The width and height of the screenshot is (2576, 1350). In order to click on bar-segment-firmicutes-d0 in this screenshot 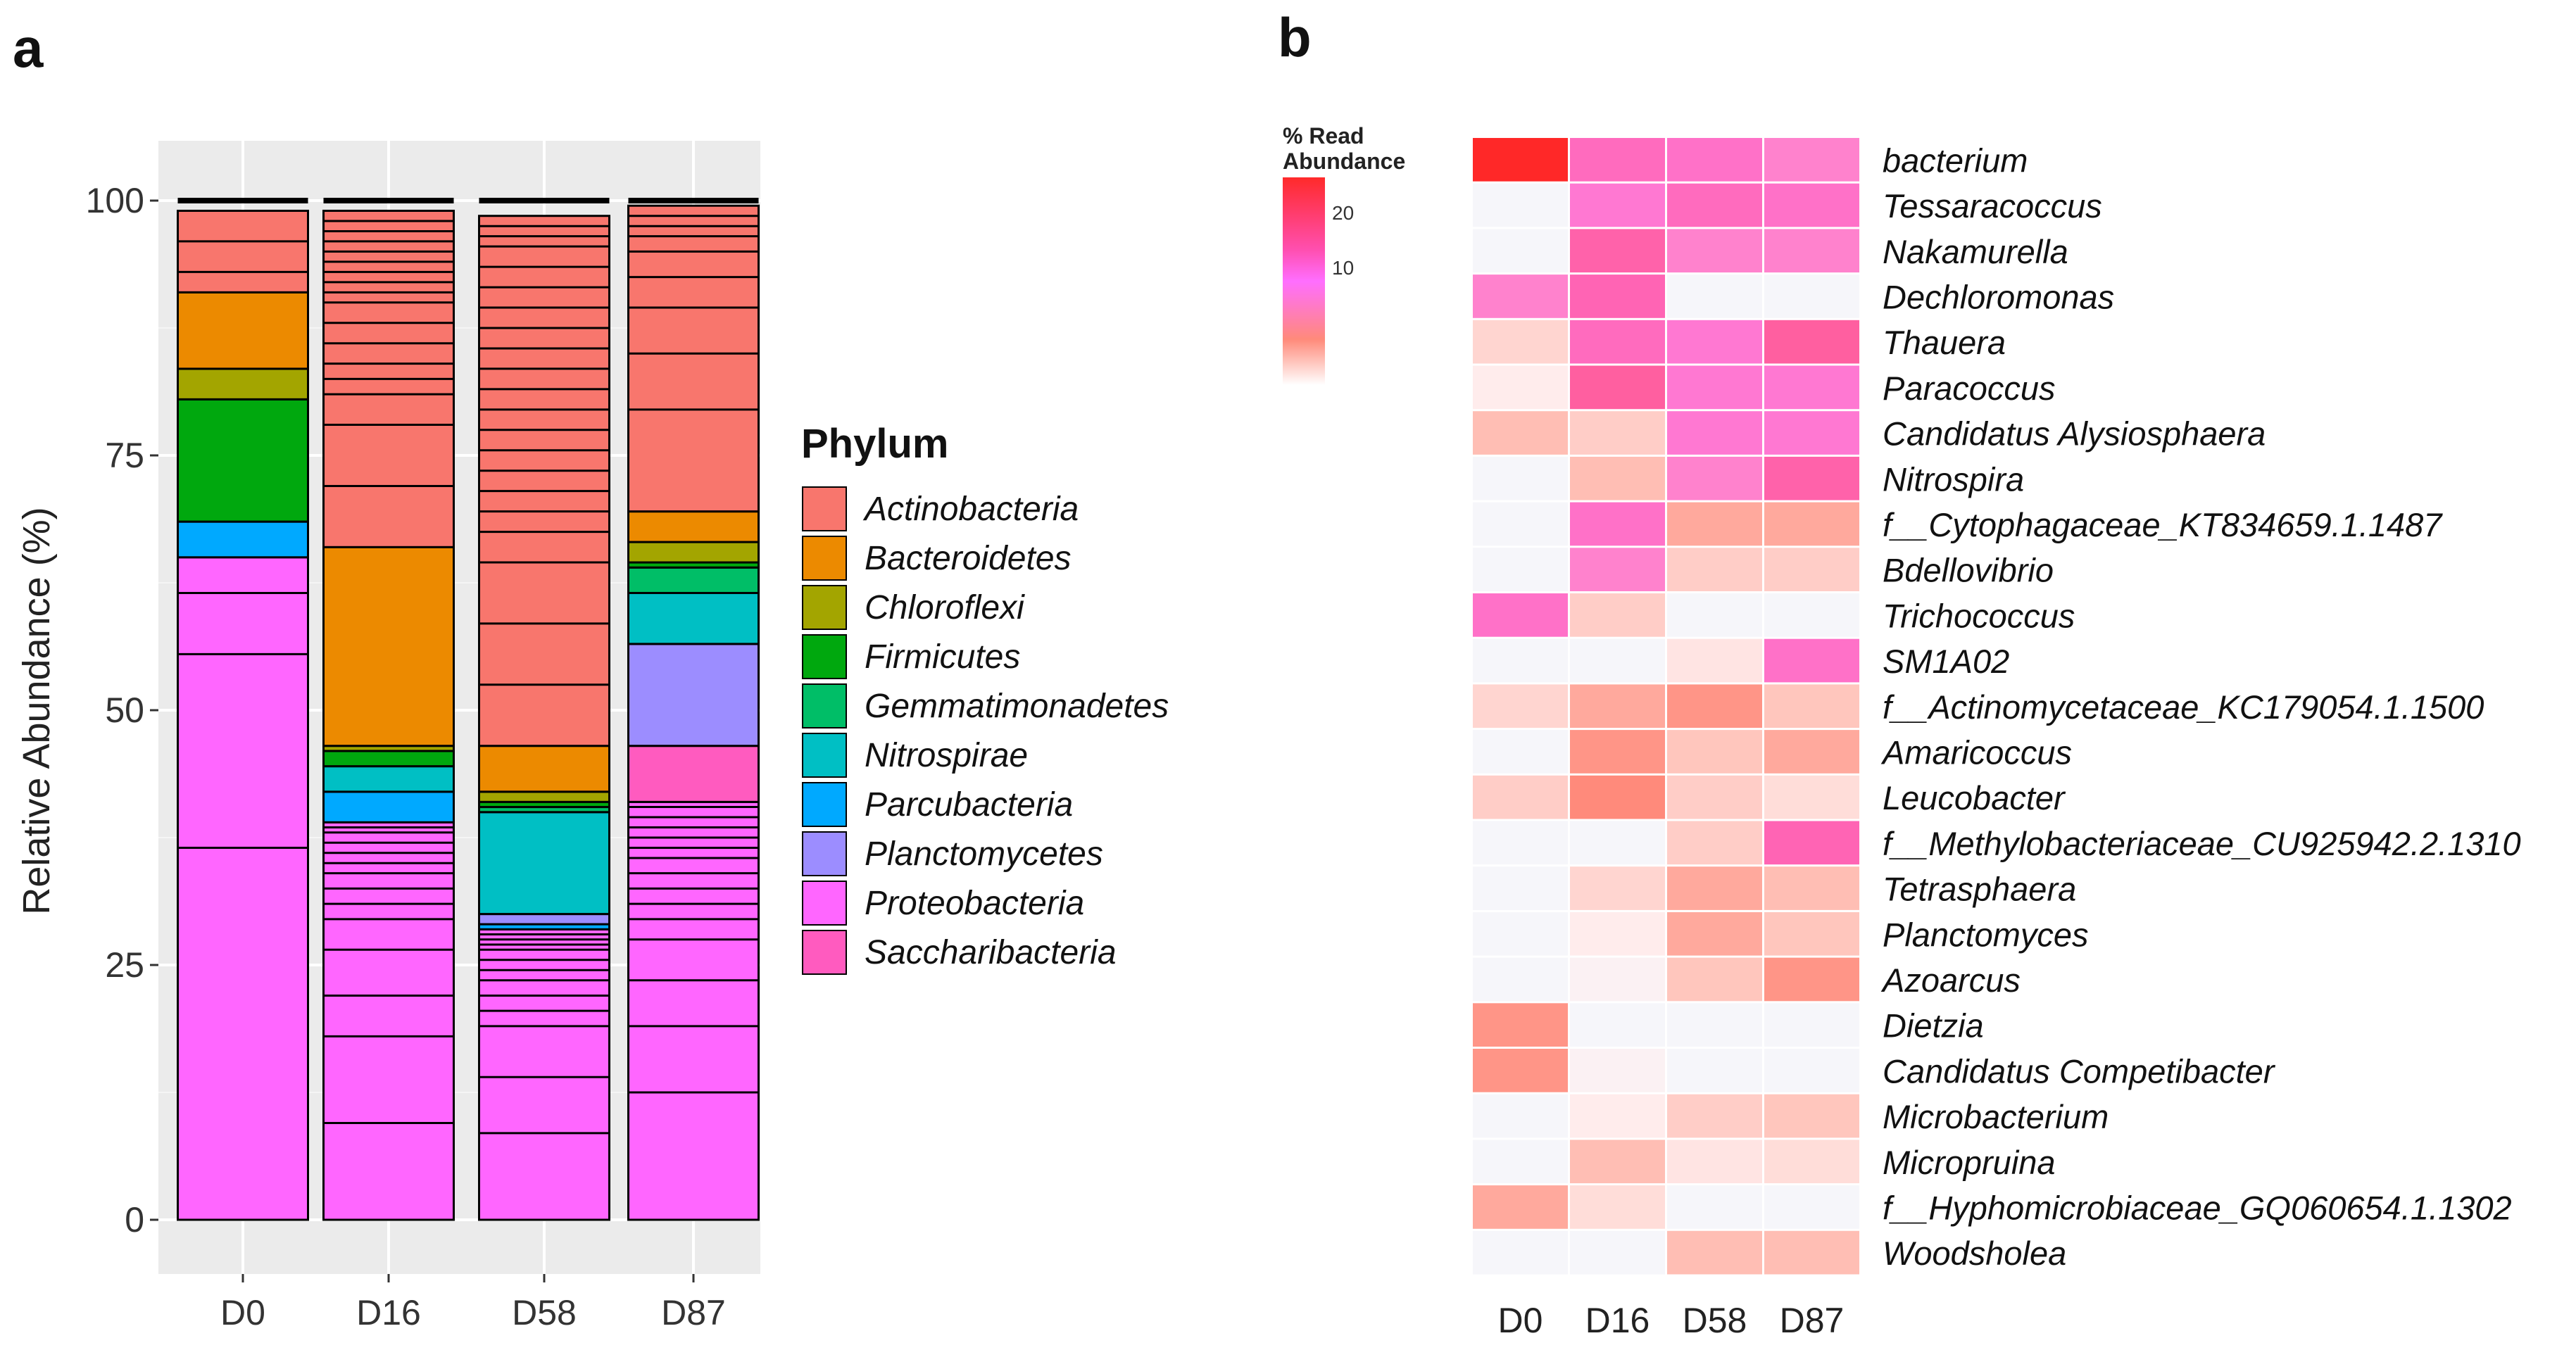, I will do `click(243, 460)`.